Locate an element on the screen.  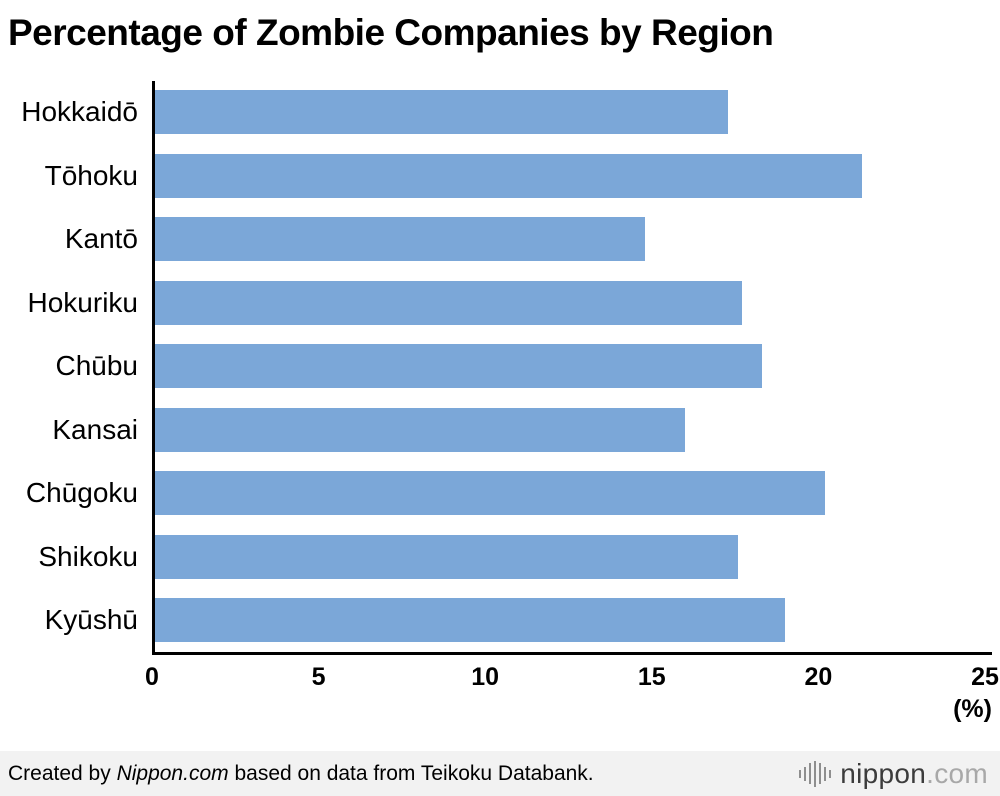
chart-row: Hokkaidō is located at coordinates (500, 113).